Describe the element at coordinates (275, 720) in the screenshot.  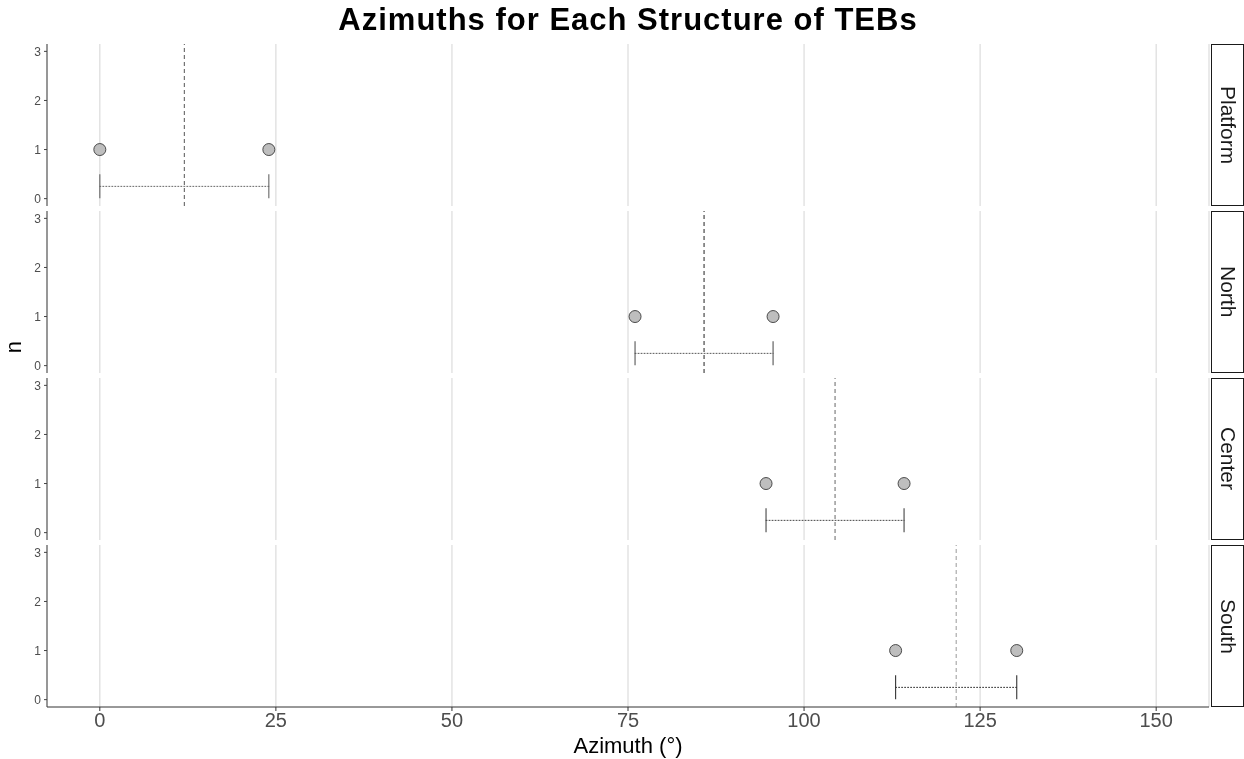
I see `x-tick-label: 25` at that location.